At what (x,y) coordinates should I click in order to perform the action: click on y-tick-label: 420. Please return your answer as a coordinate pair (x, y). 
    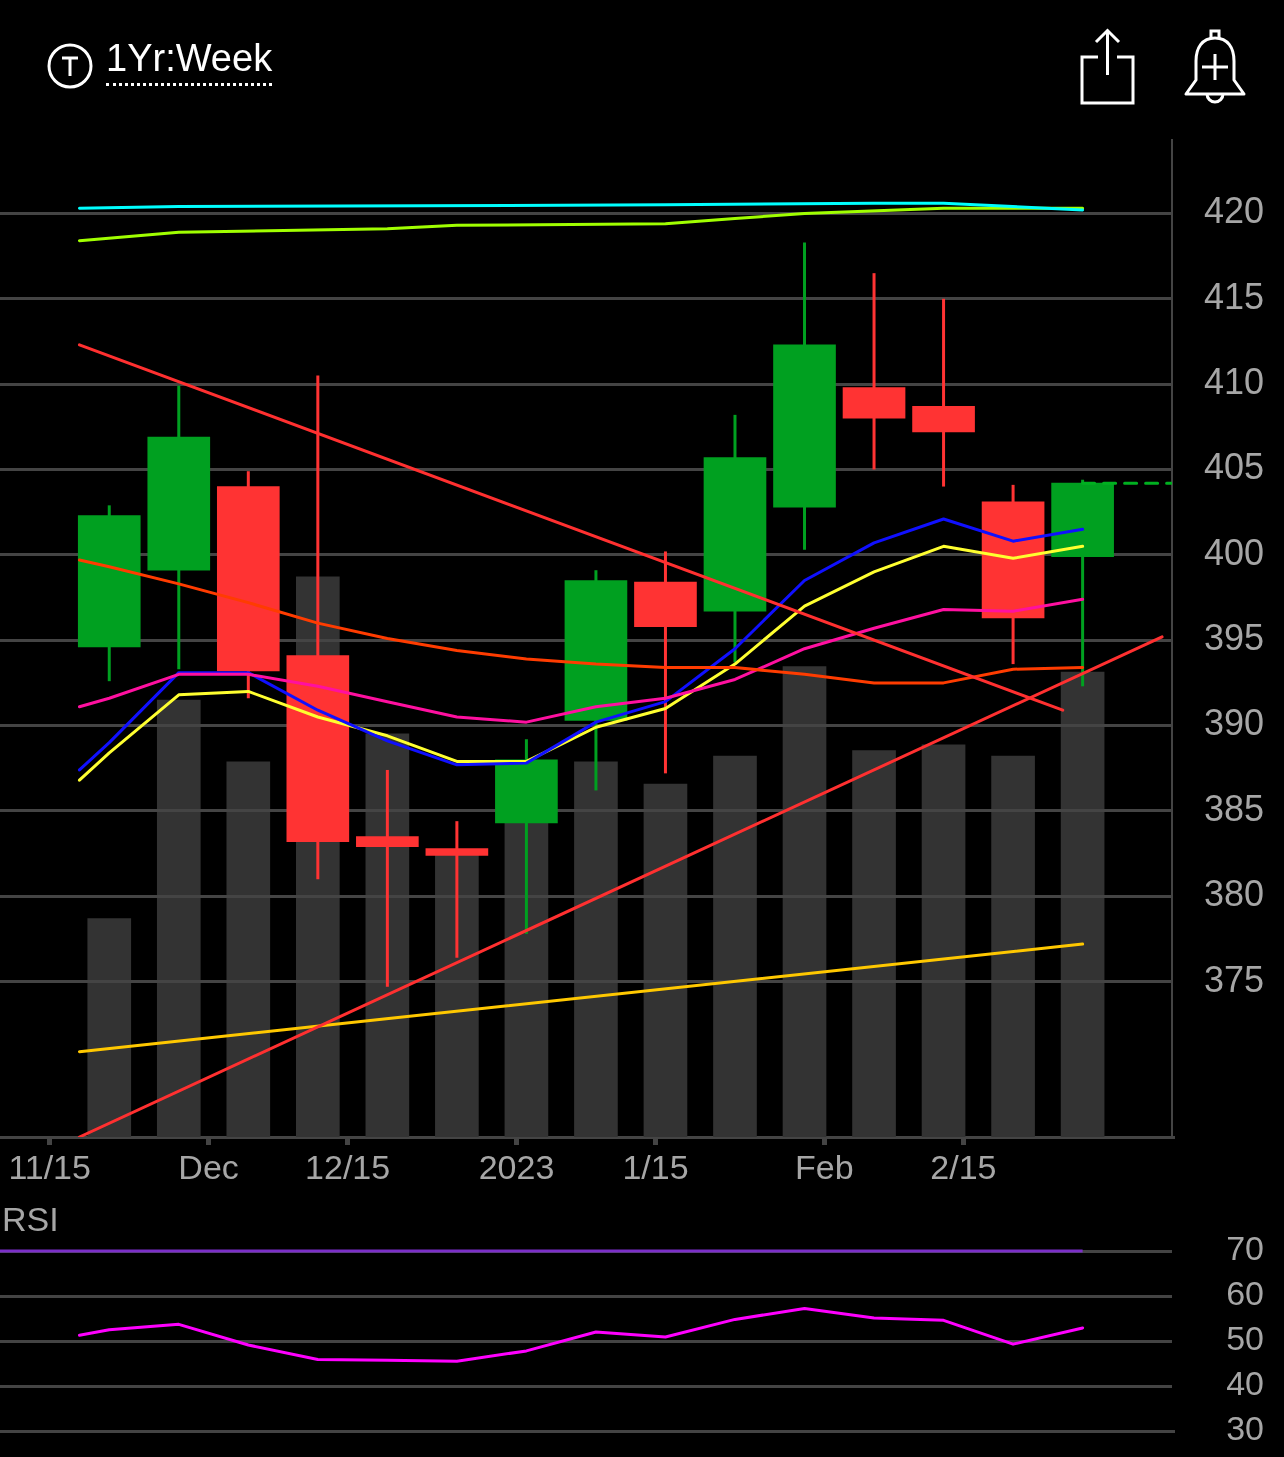
    Looking at the image, I should click on (1233, 211).